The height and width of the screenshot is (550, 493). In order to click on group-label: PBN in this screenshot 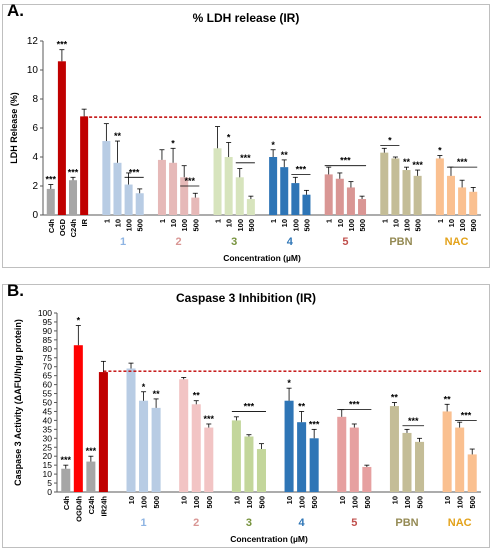, I will do `click(406, 523)`.